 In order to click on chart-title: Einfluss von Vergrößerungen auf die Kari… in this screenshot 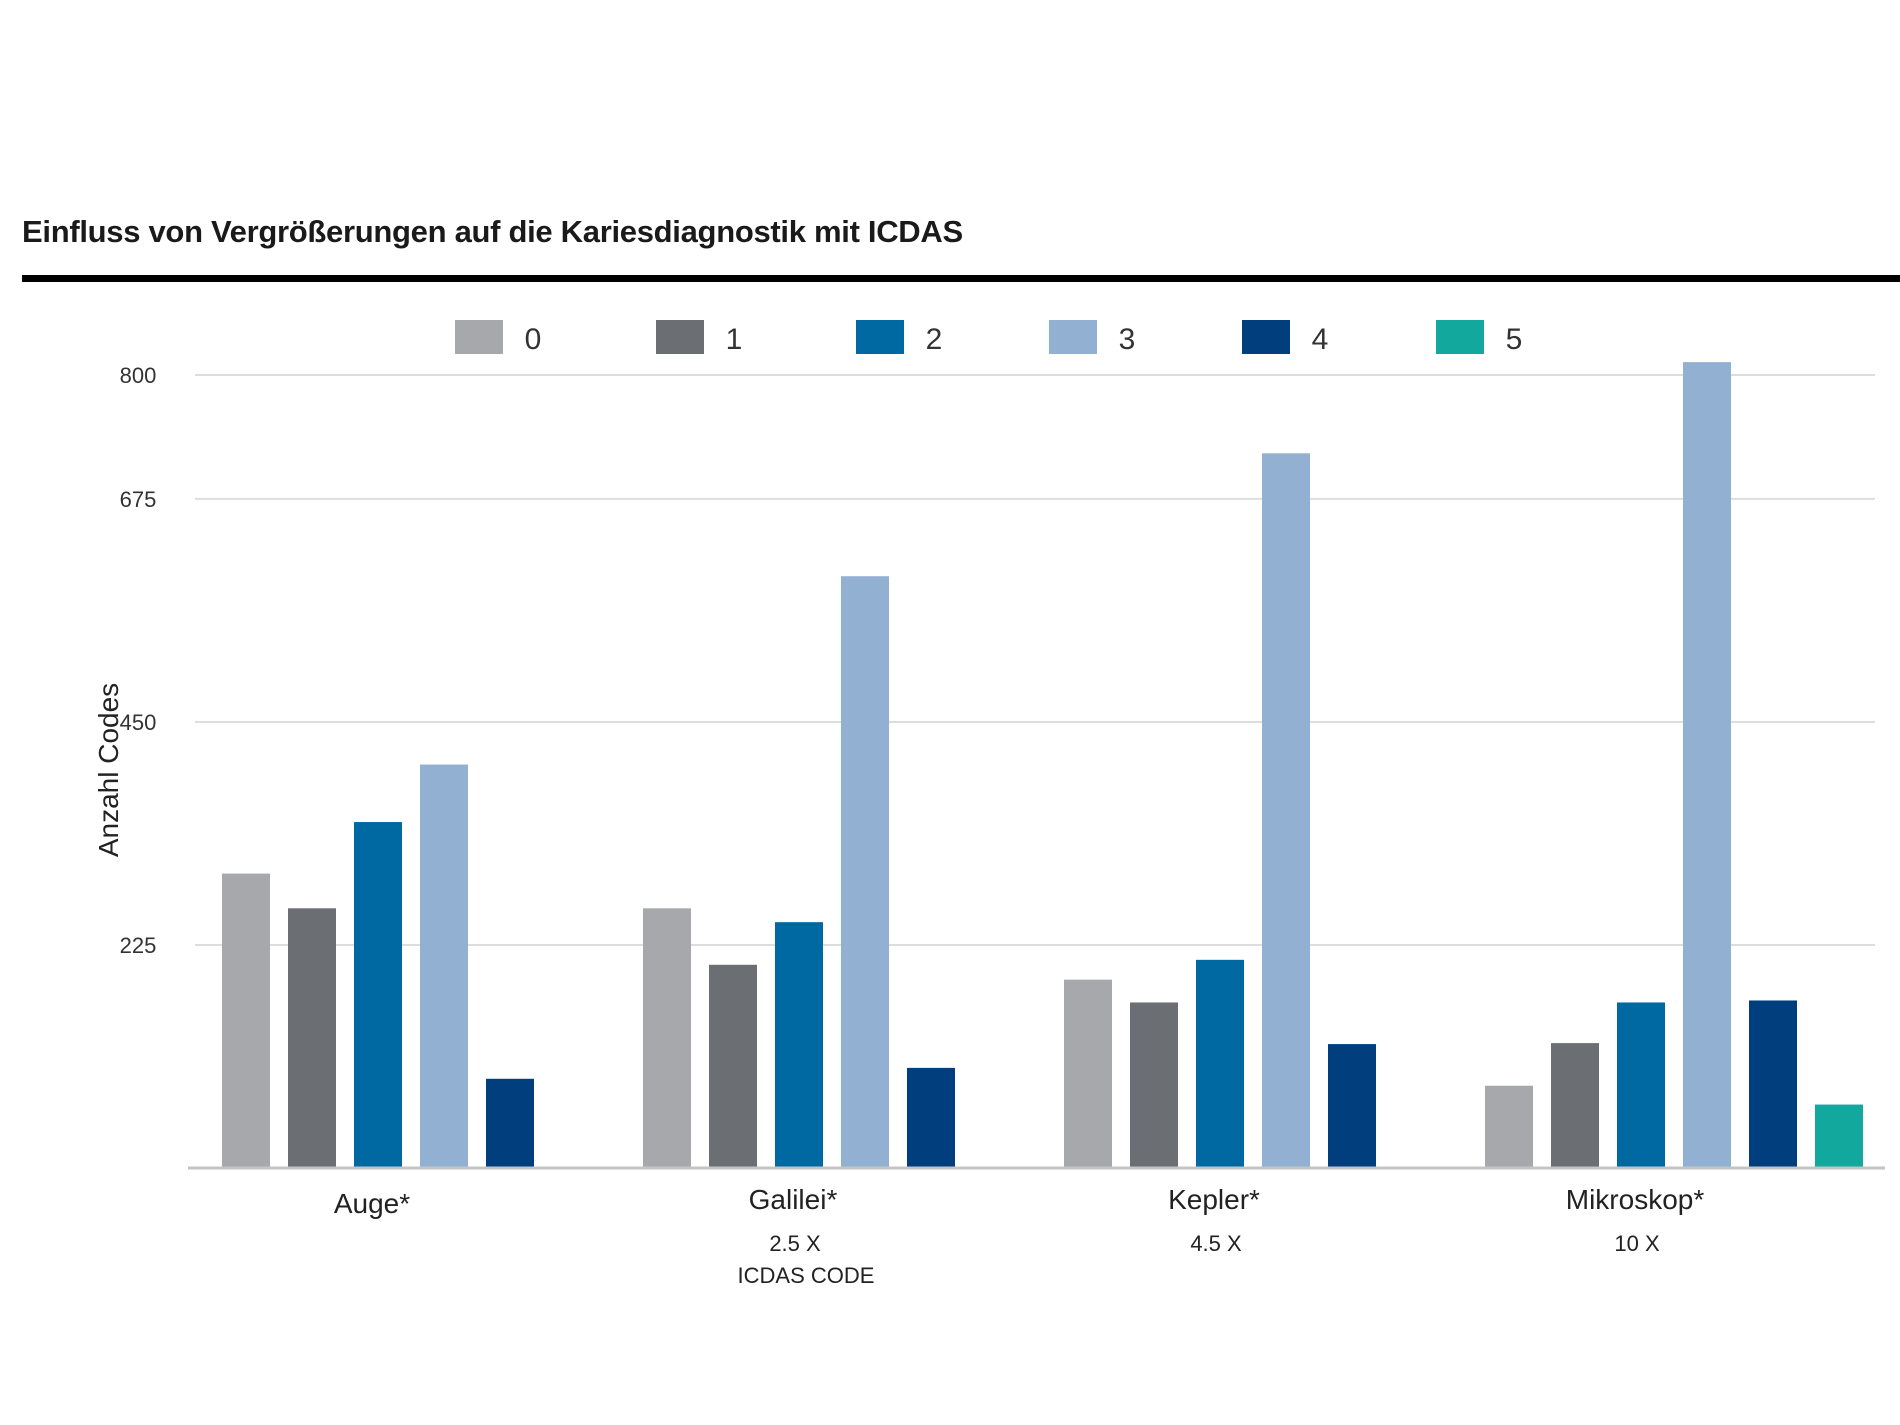, I will do `click(492, 231)`.